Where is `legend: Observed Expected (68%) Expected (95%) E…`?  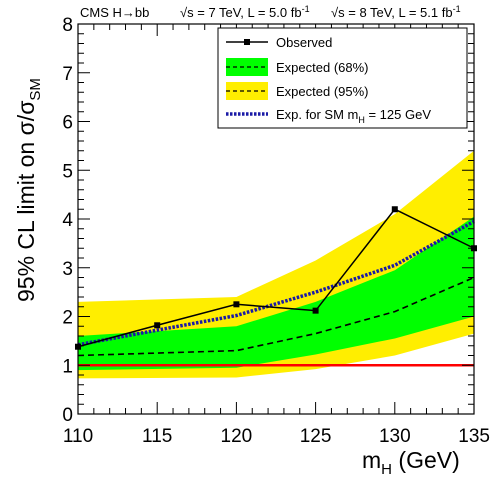 legend: Observed Expected (68%) Expected (95%) E… is located at coordinates (342, 78).